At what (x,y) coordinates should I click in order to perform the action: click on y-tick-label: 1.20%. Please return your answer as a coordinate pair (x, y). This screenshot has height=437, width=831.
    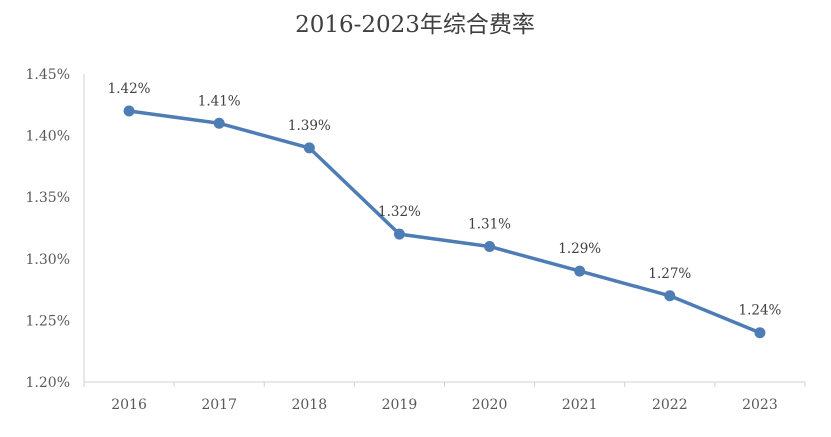
    Looking at the image, I should click on (48, 383).